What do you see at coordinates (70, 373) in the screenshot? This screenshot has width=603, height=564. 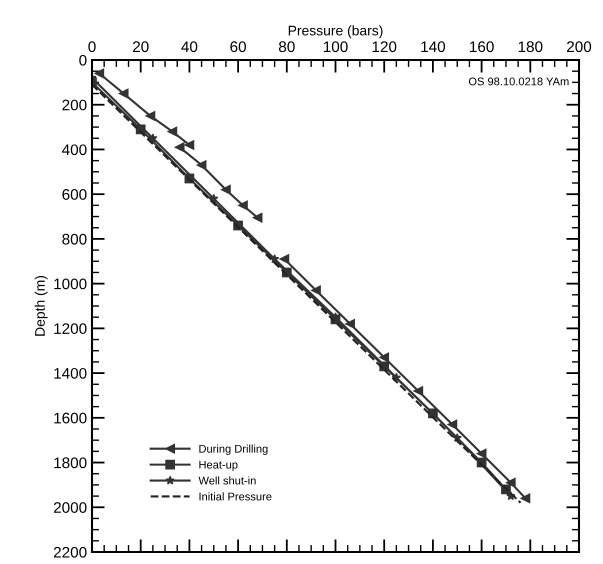 I see `y-tick-label: 1400` at bounding box center [70, 373].